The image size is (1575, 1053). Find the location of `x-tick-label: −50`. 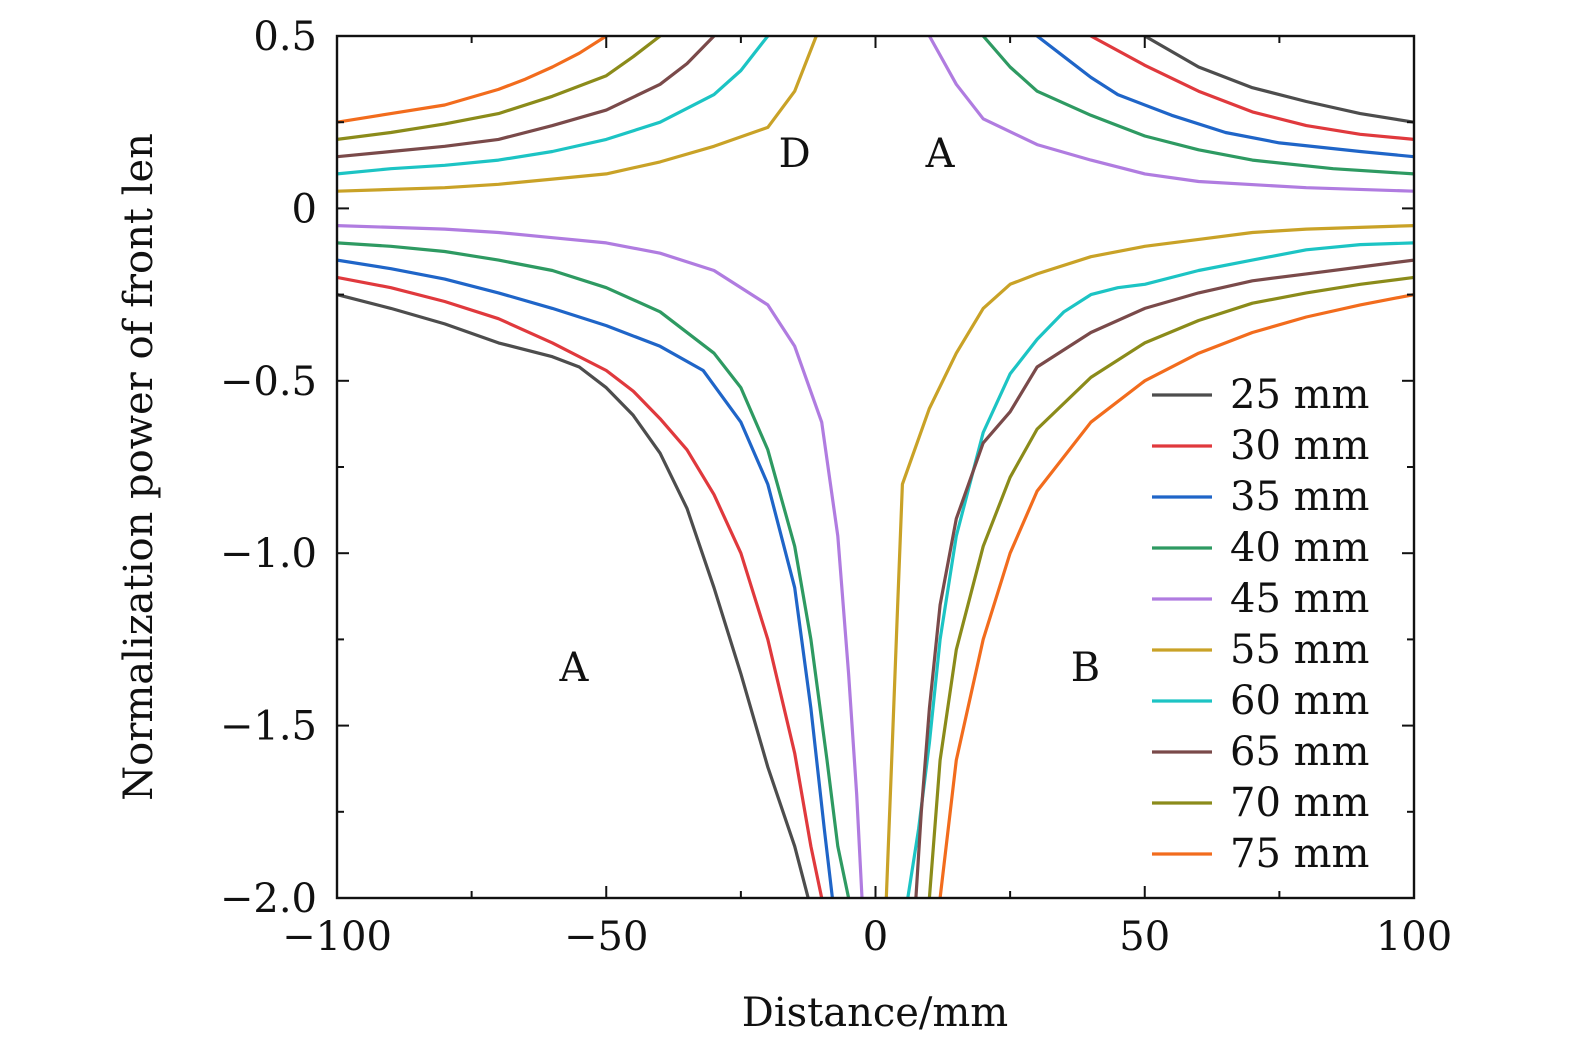

x-tick-label: −50 is located at coordinates (606, 937).